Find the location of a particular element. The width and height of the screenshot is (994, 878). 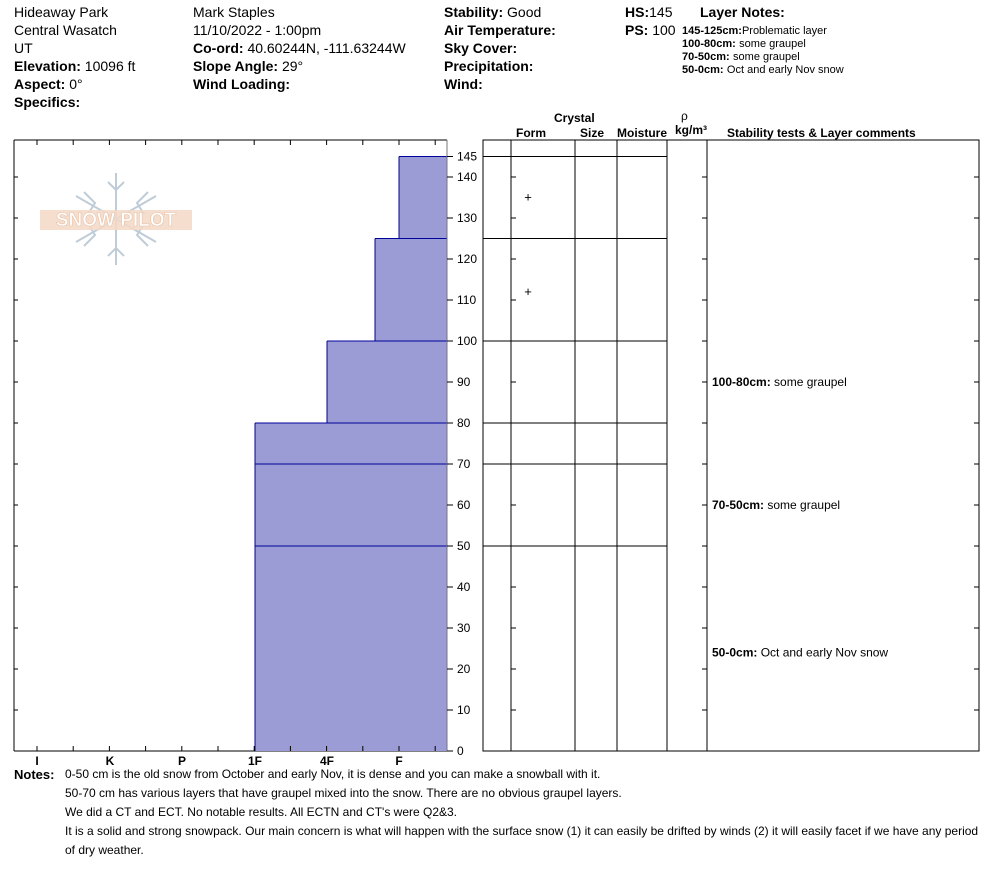

coord-label: Co-ord: is located at coordinates (218, 48).